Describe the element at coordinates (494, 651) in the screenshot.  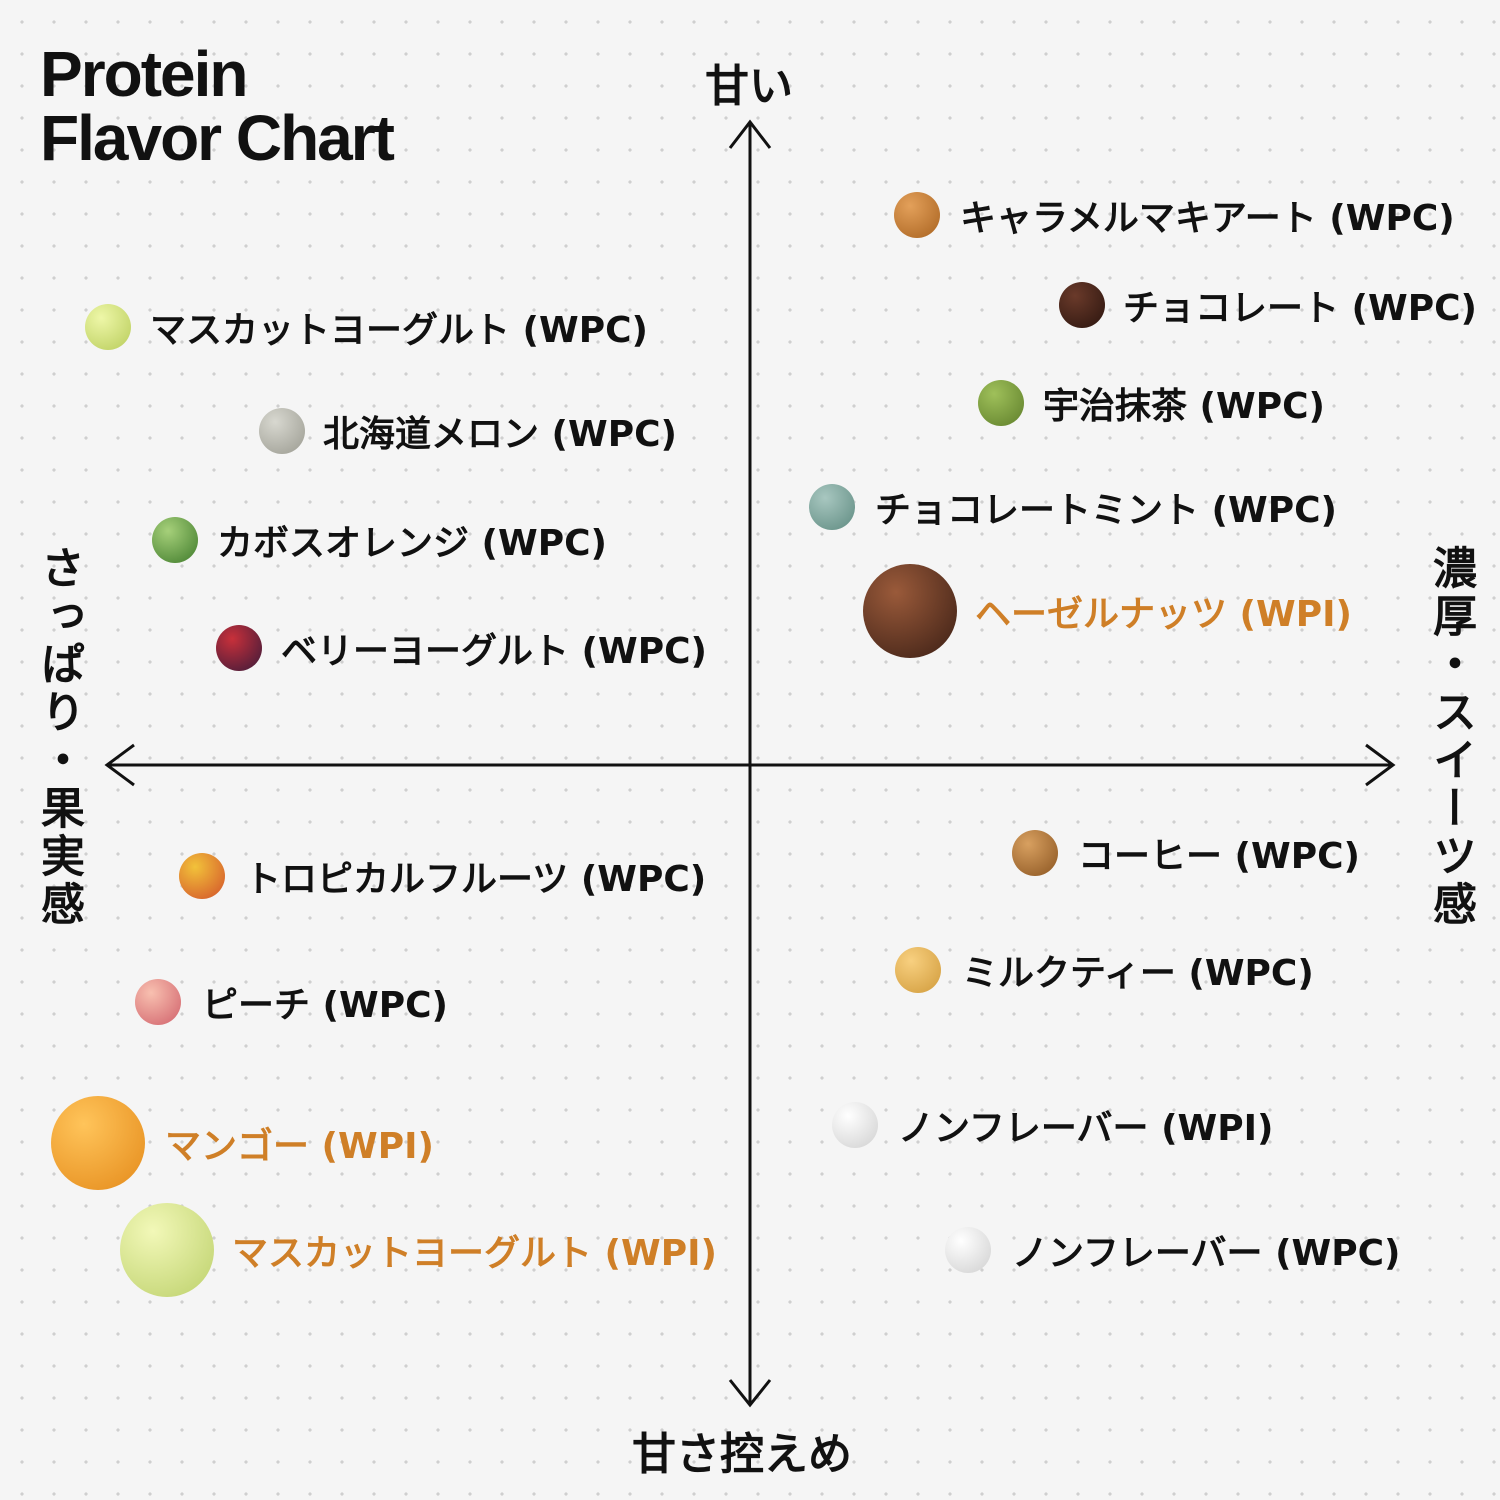
I see `flavor-label: ベリーヨーグルト (WPC)` at that location.